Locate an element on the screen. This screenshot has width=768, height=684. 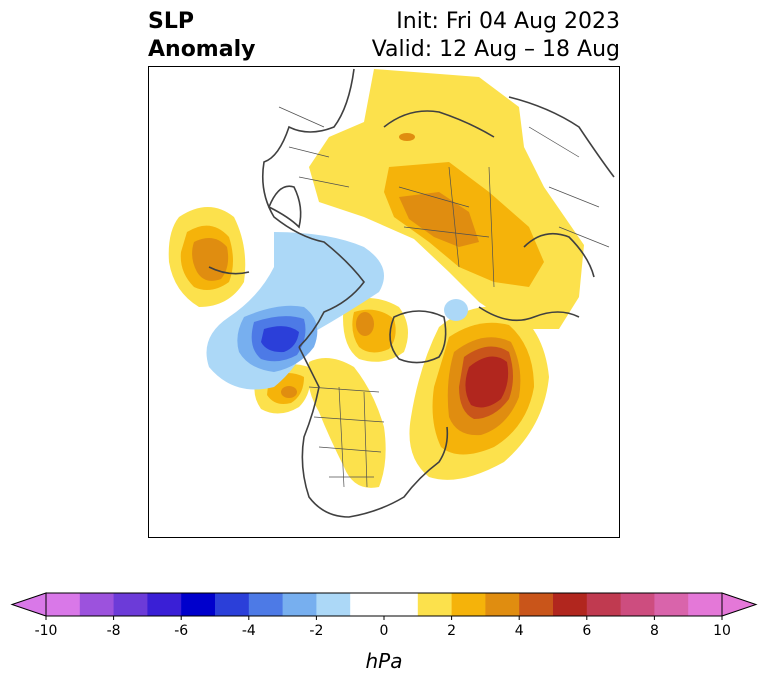
positive-anomaly-north-pacific is located at coordinates (207, 257).